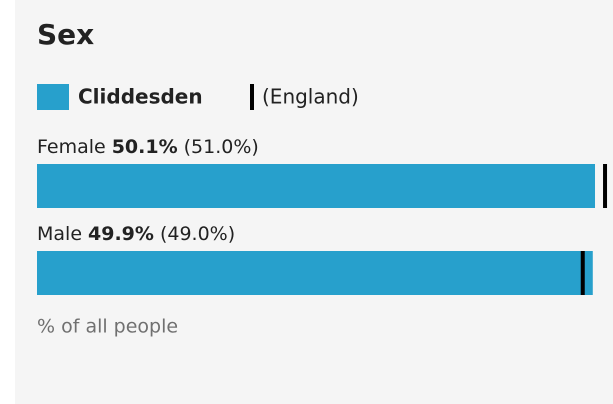 Image resolution: width=613 pixels, height=404 pixels. I want to click on chart-title: Sex, so click(65, 34).